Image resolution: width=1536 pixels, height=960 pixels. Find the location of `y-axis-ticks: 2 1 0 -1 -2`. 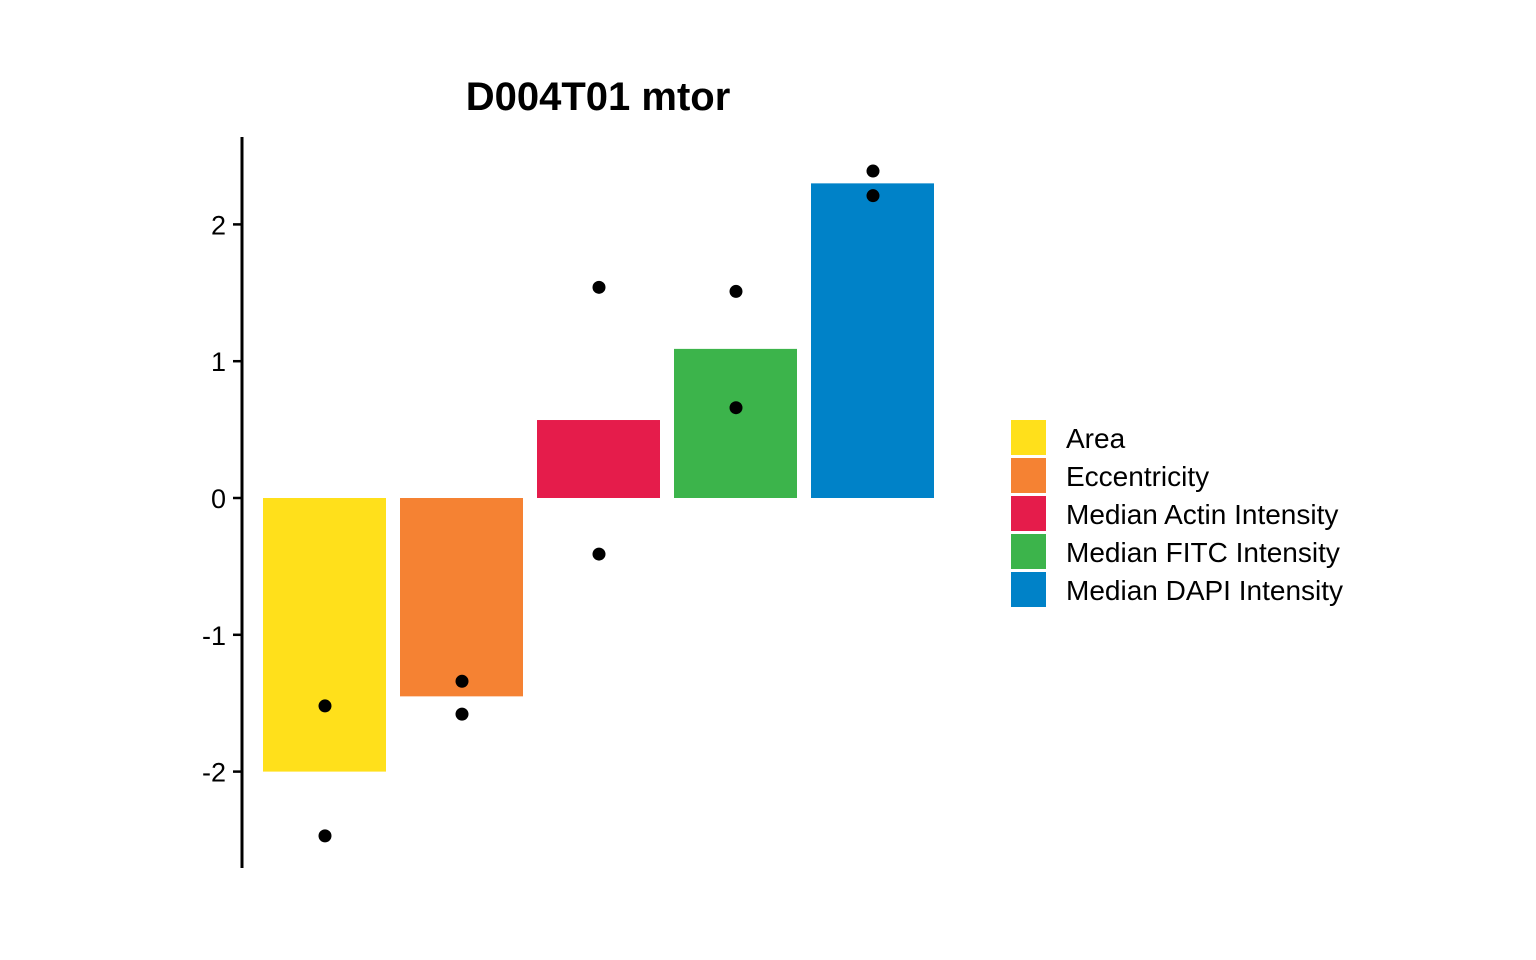

y-axis-ticks: 2 1 0 -1 -2 is located at coordinates (222, 499).